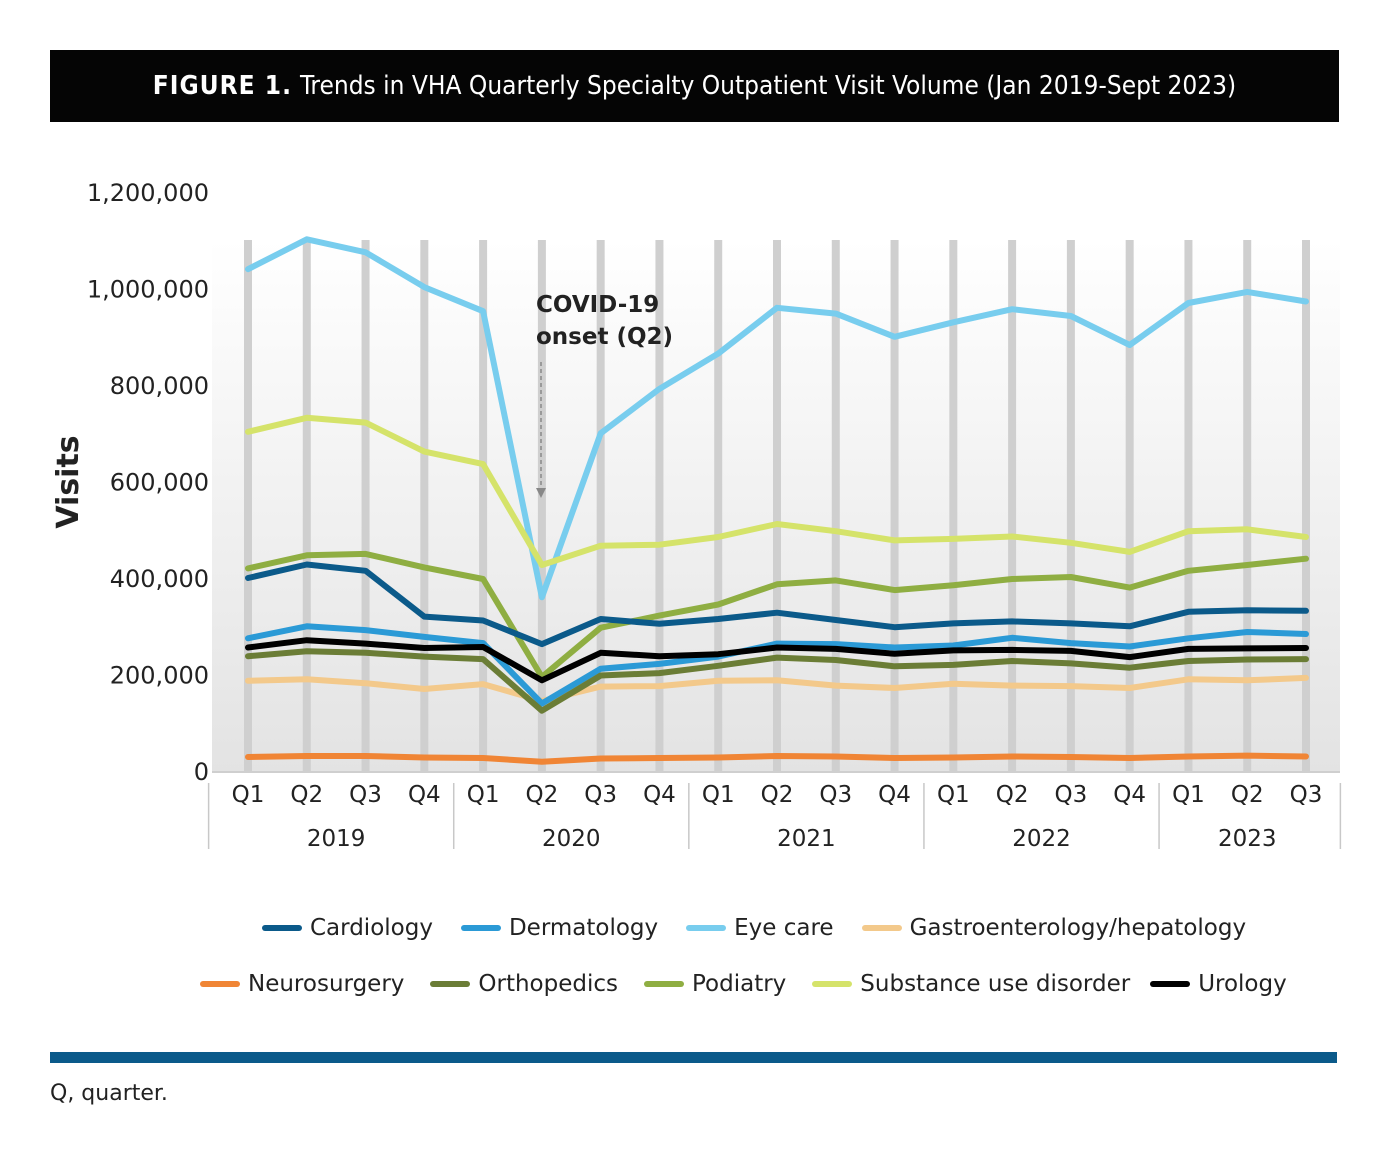 This screenshot has height=1171, width=1389. I want to click on series-line-dermatology, so click(777, 665).